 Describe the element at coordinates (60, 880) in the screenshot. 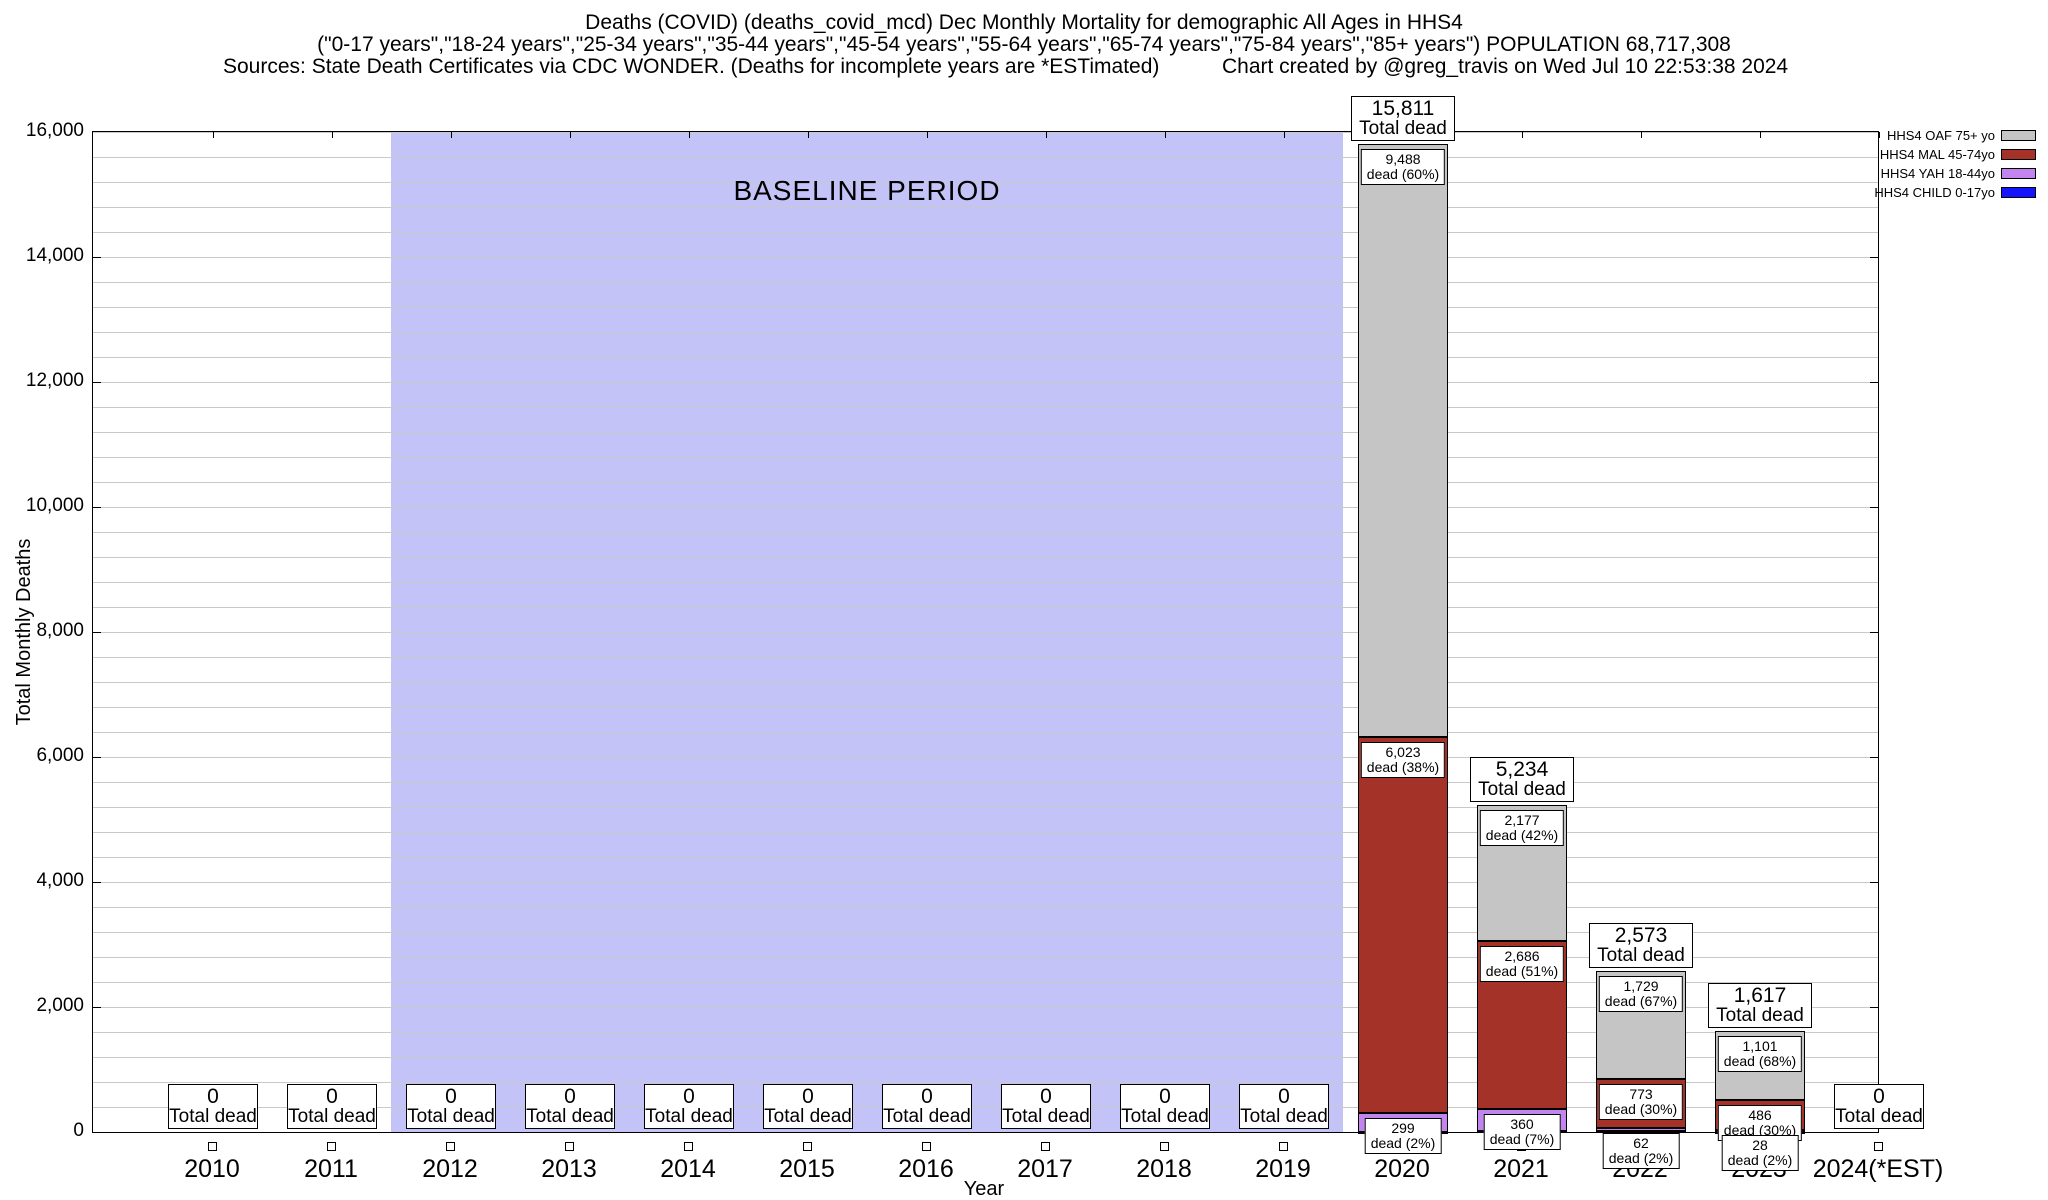

I see `y-tick-label: 4,000` at that location.